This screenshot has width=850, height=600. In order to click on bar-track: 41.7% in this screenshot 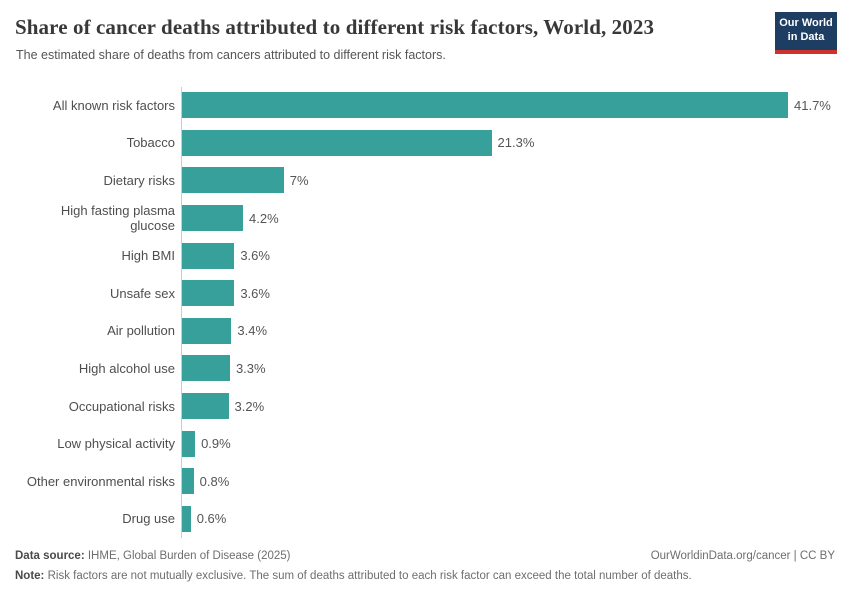, I will do `click(505, 105)`.